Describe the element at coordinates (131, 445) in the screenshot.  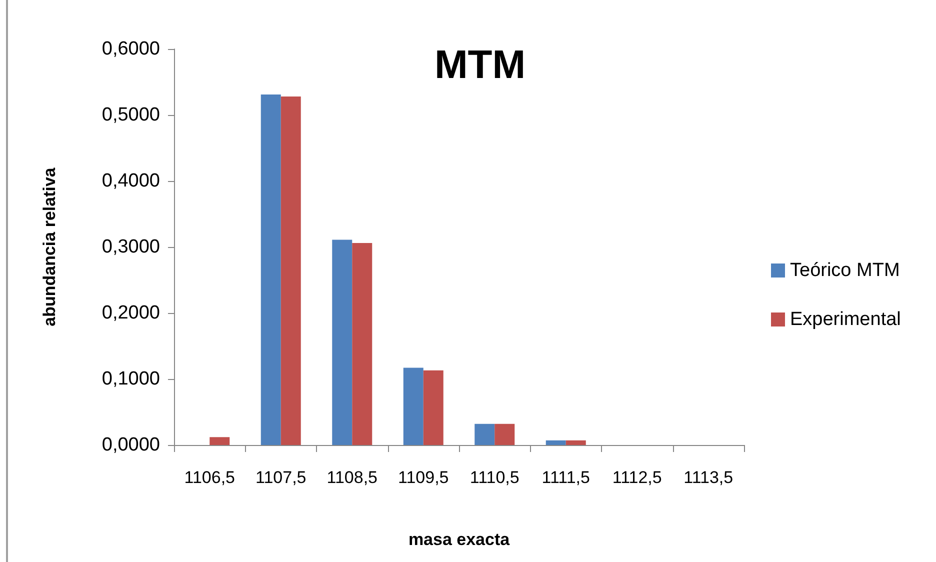
I see `y-tick-label: 0,0000` at that location.